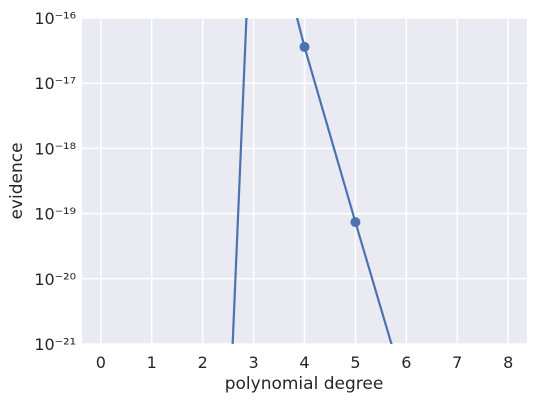 Image resolution: width=535 pixels, height=404 pixels. Describe the element at coordinates (457, 362) in the screenshot. I see `x-tick-label: 7` at that location.